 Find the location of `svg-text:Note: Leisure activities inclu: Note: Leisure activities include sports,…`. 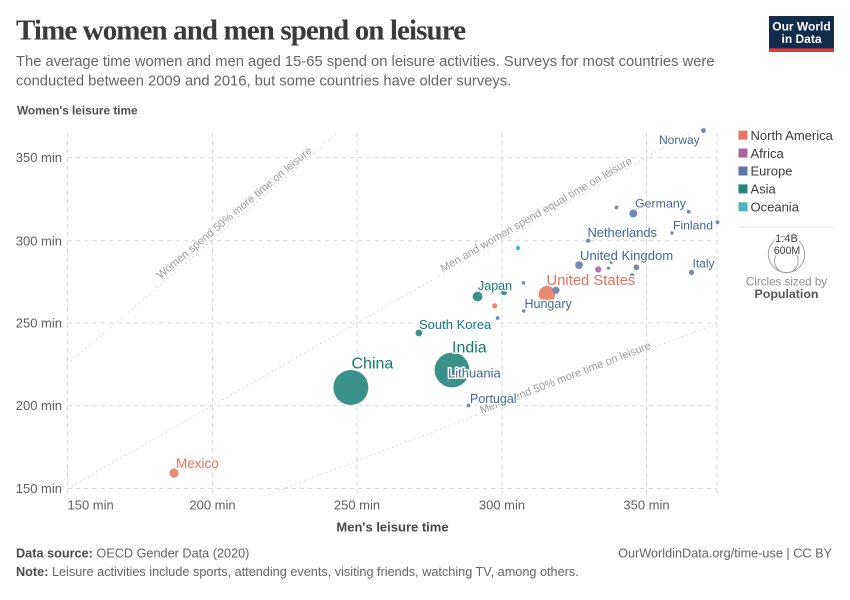

svg-text:Note: Leisure activities inclu: Note: Leisure activities include sports,… is located at coordinates (297, 572).